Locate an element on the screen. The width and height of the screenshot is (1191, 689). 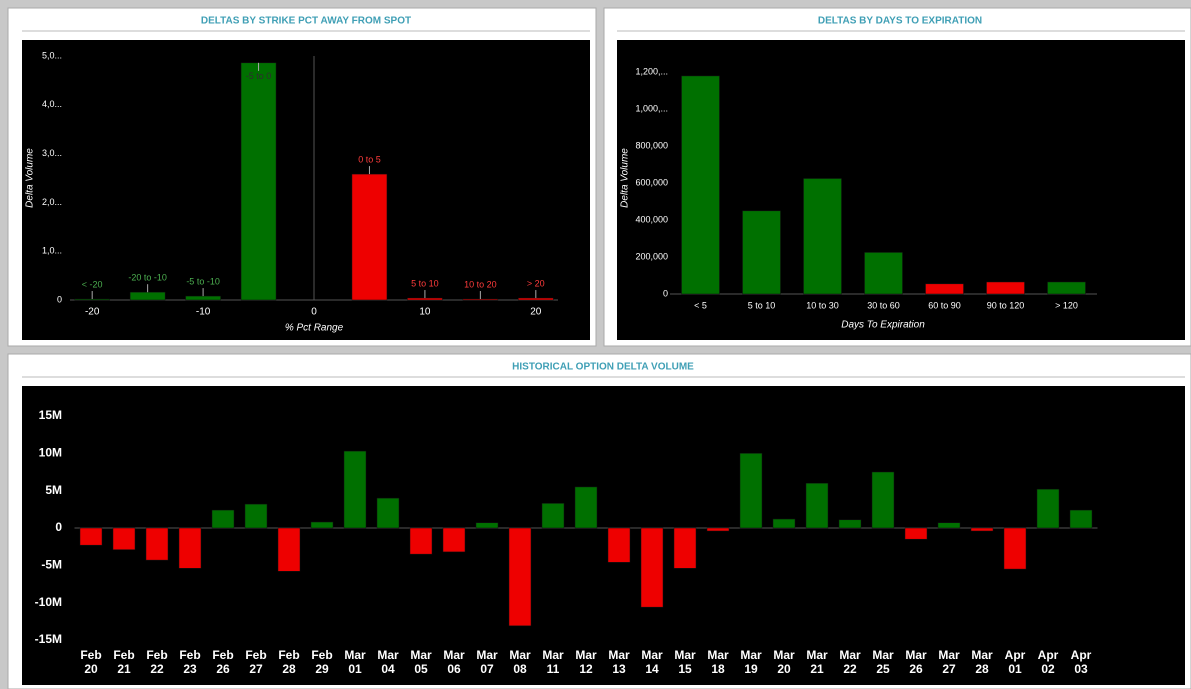
x-tick-label: Feb 23 is located at coordinates (190, 662).